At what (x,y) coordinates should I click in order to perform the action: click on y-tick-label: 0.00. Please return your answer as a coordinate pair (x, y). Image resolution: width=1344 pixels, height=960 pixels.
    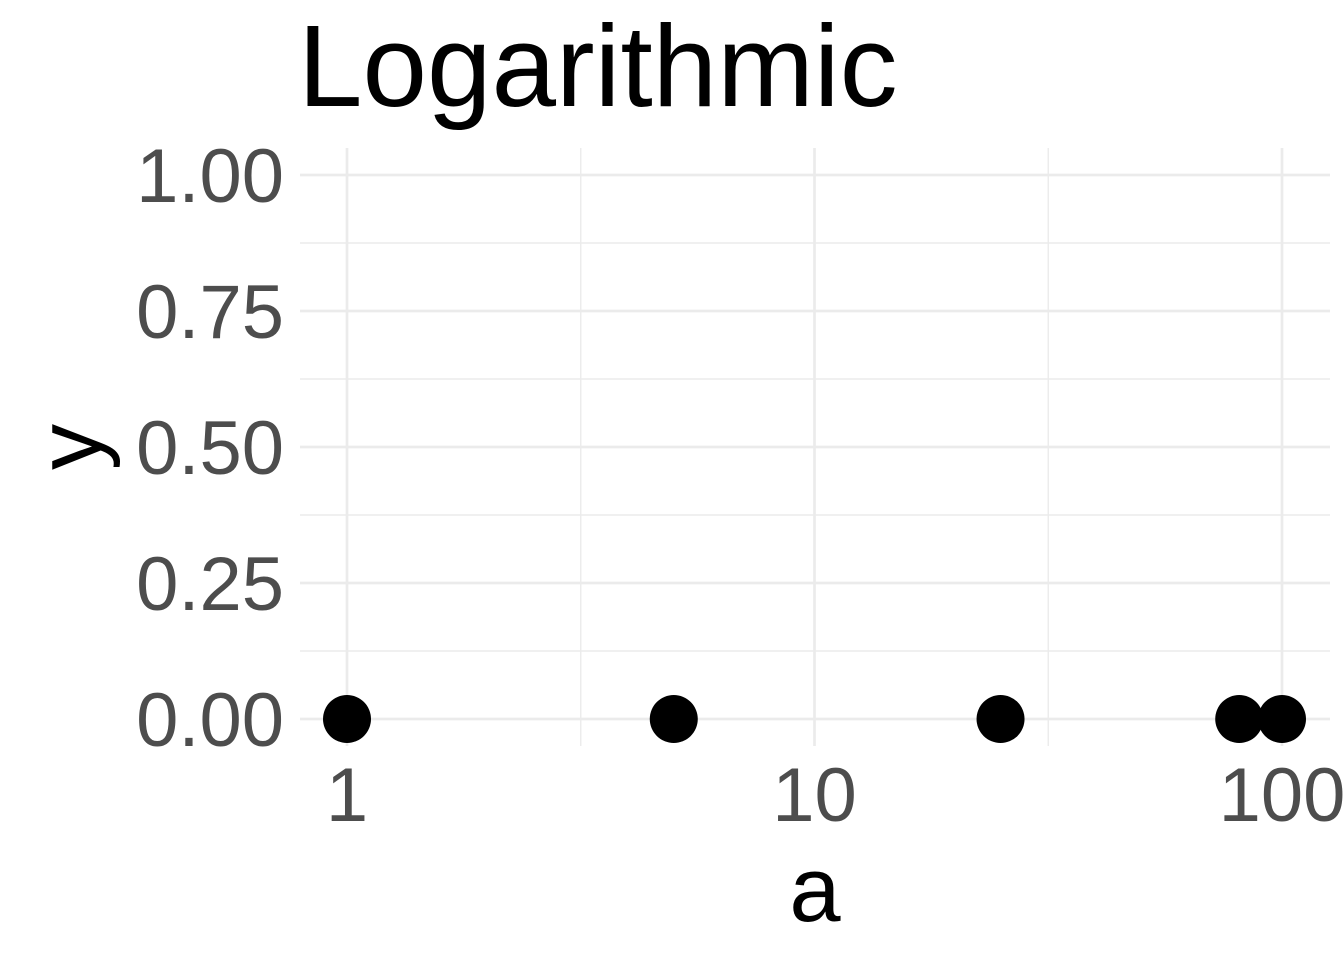
    Looking at the image, I should click on (210, 720).